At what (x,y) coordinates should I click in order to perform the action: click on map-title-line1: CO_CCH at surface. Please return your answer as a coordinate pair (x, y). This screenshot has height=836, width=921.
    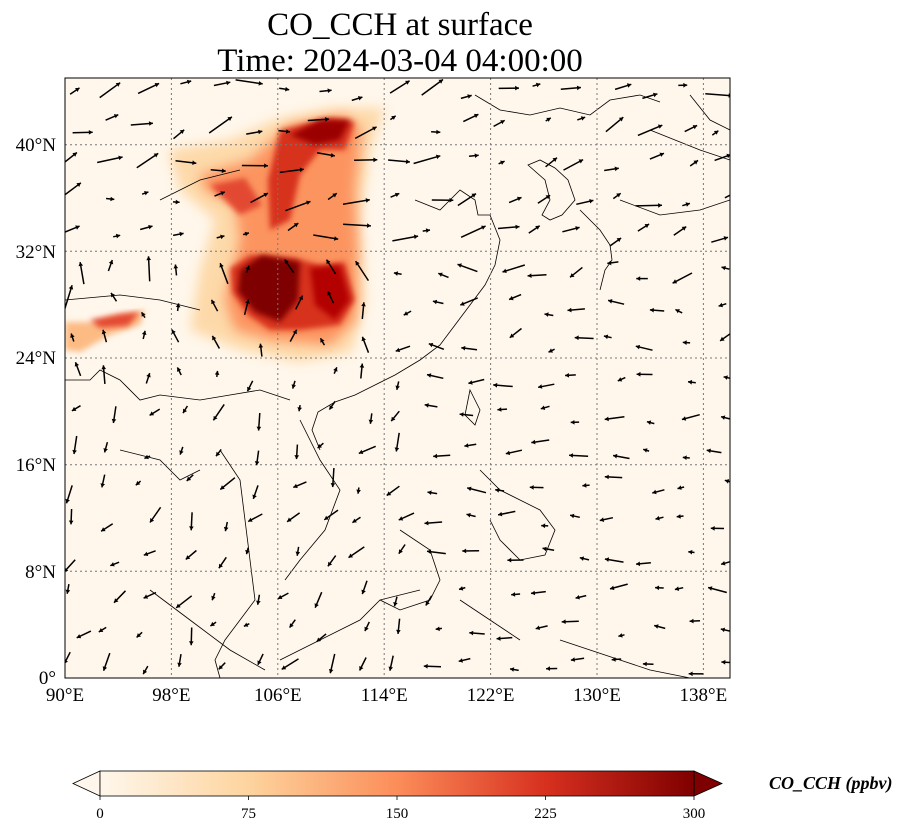
    Looking at the image, I should click on (400, 25).